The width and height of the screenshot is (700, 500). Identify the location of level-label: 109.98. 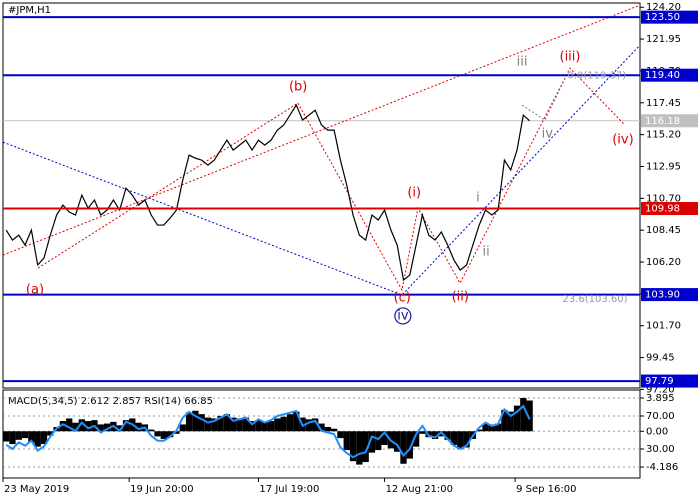
(662, 209).